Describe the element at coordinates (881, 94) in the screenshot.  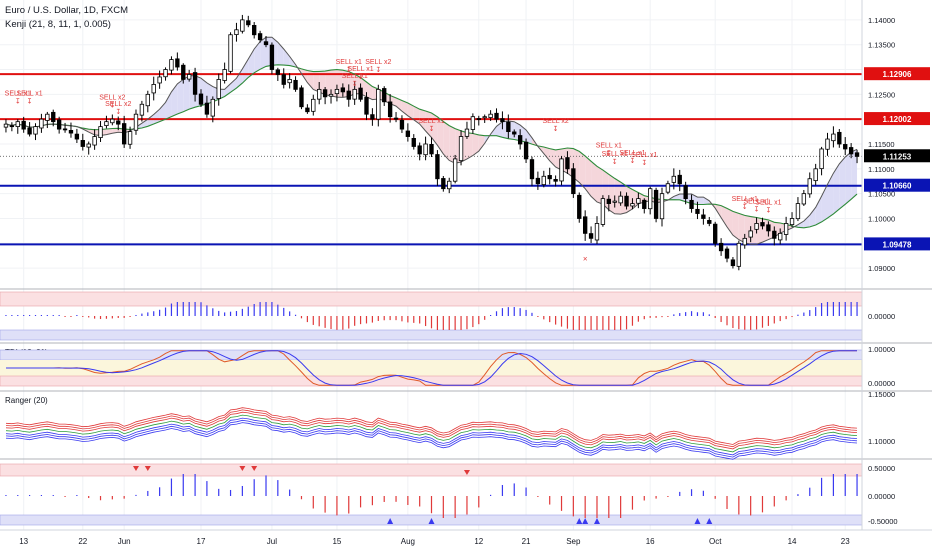
I see `y-tick-label: 1.12500` at that location.